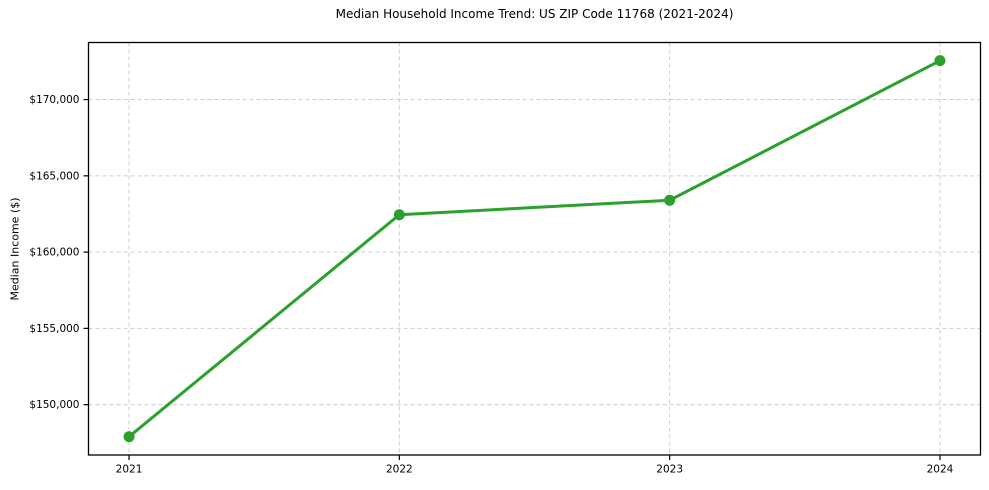  Describe the element at coordinates (54, 405) in the screenshot. I see `y-tick-label: $150,000` at that location.